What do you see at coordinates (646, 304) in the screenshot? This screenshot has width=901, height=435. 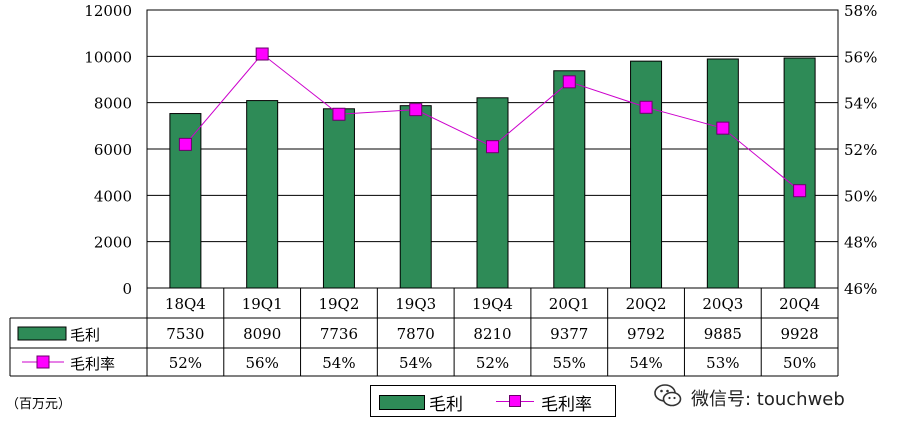 I see `x-category-label: 20Q2` at bounding box center [646, 304].